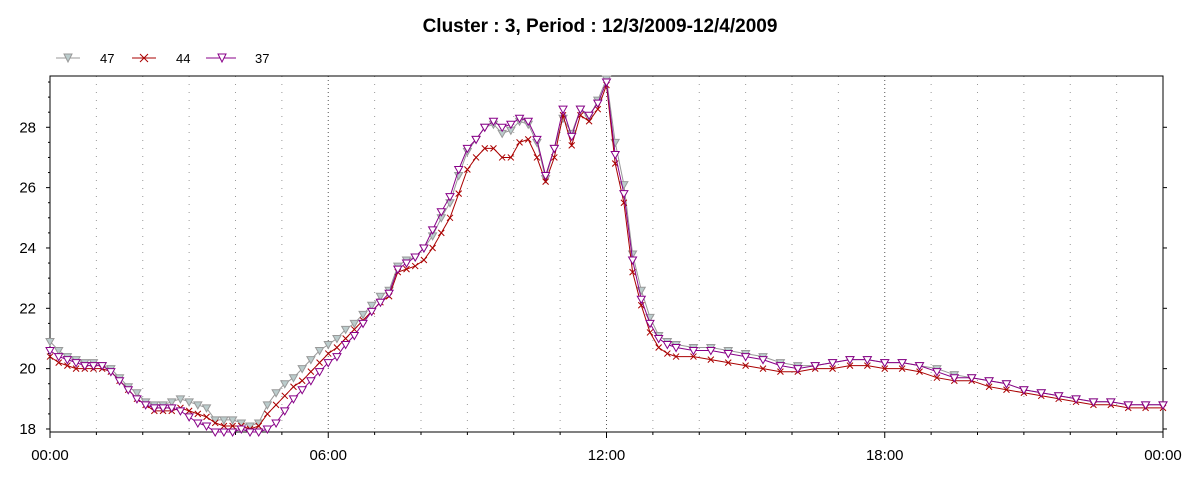  Describe the element at coordinates (107, 58) in the screenshot. I see `legend-label-47: 47` at that location.